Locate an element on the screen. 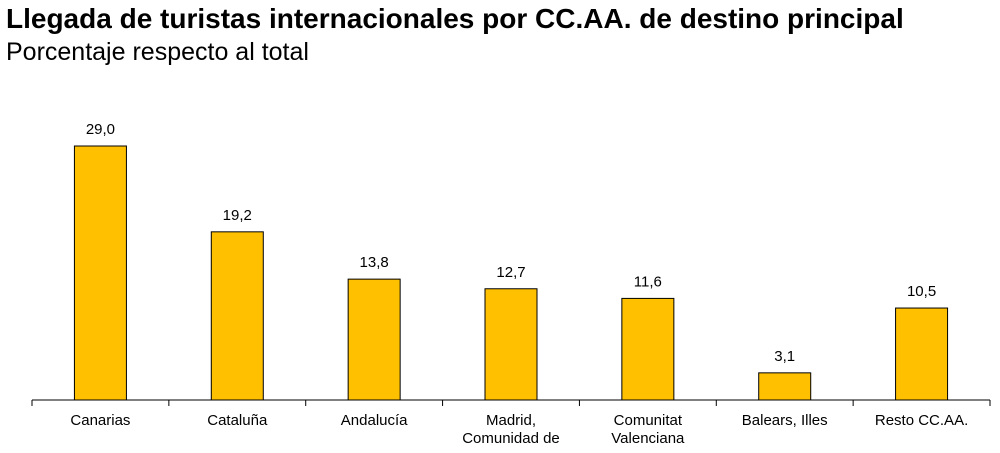 This screenshot has width=1000, height=453. data-label: 19,2 is located at coordinates (237, 215).